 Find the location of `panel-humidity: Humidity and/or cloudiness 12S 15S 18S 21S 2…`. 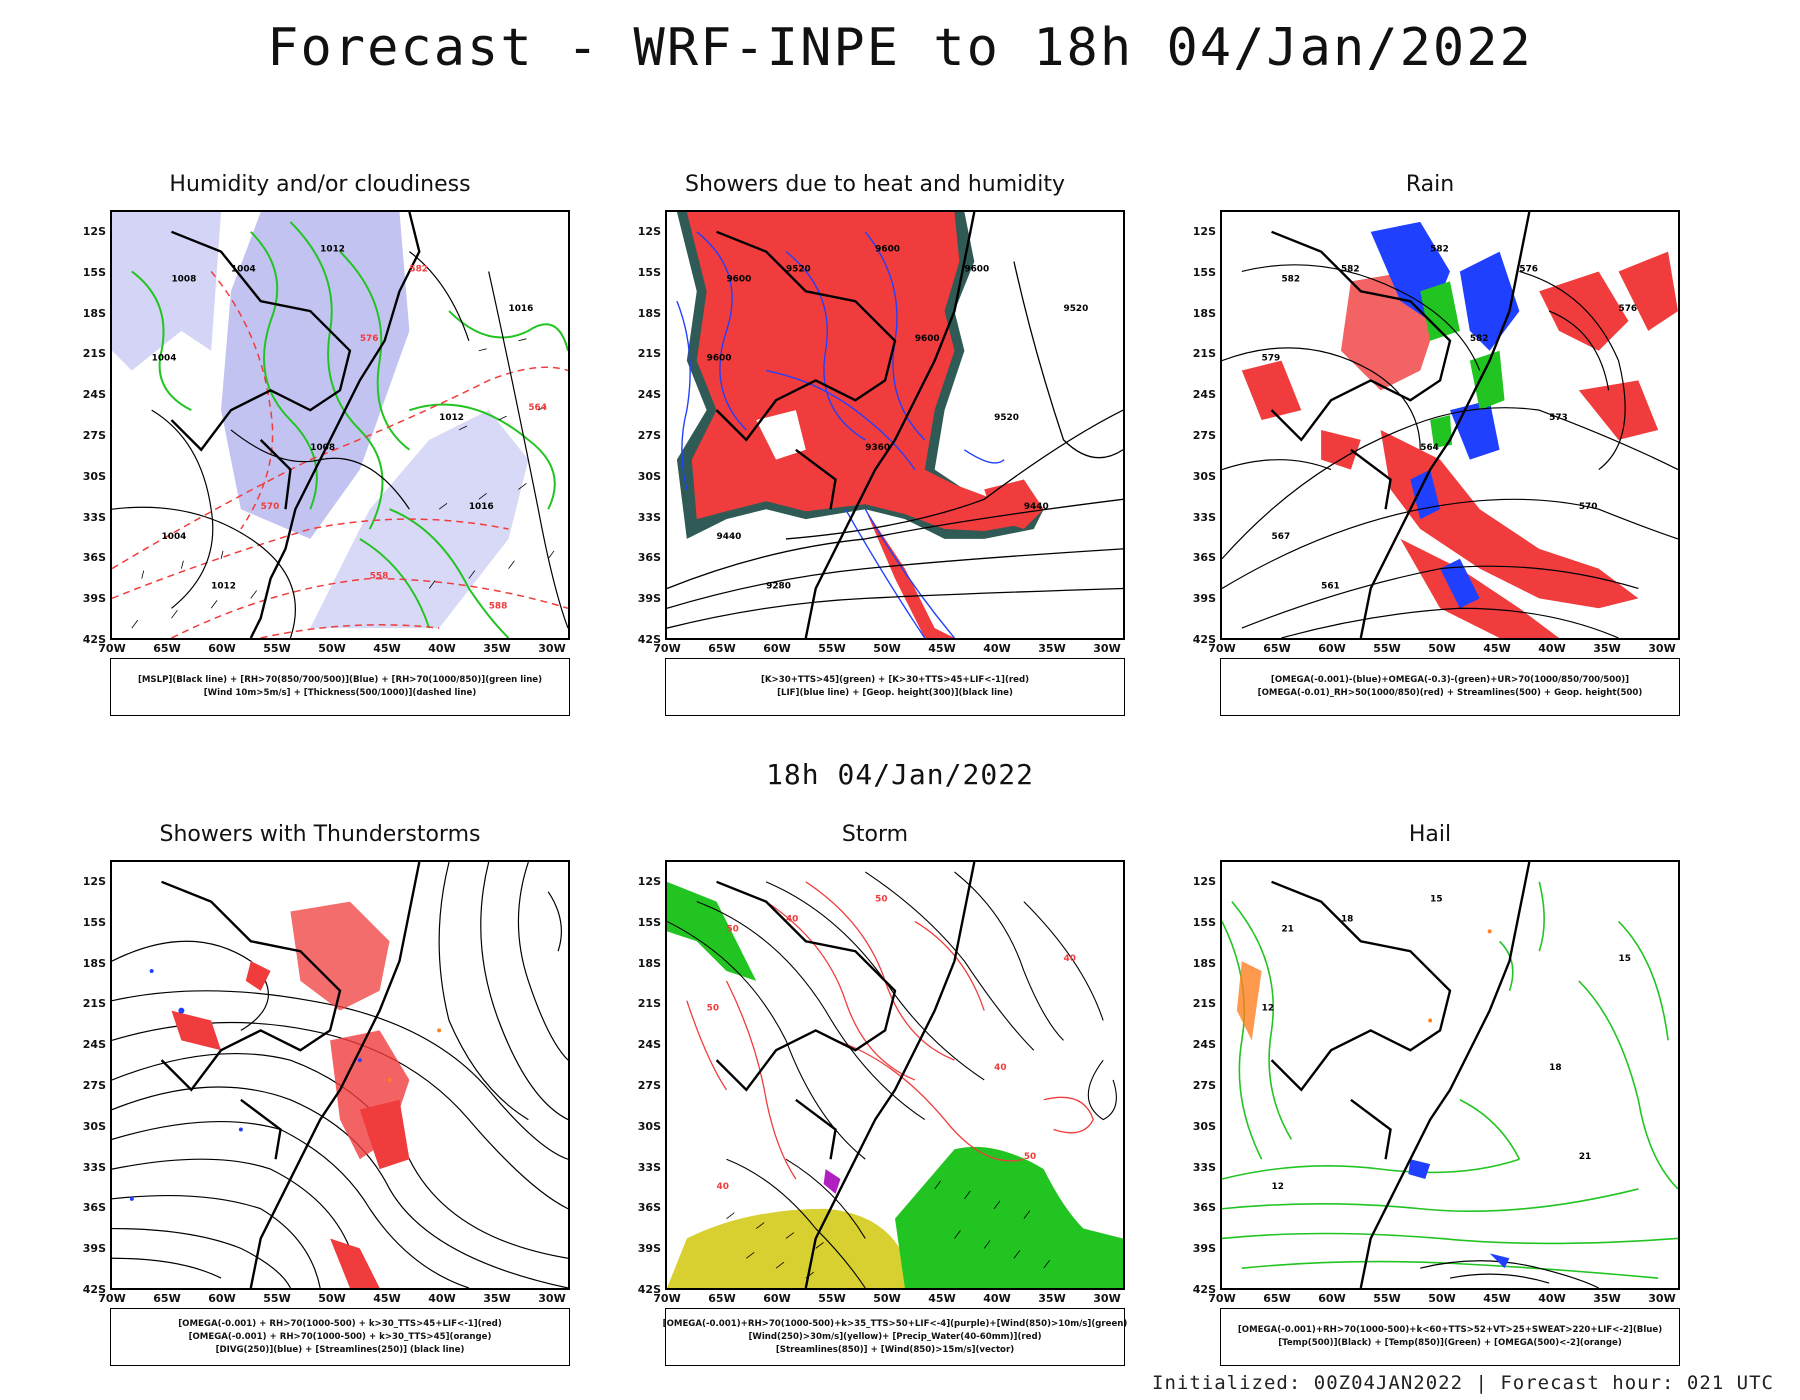

panel-humidity: Humidity and/or cloudiness 12S 15S 18S 21S 2… is located at coordinates (320, 452).